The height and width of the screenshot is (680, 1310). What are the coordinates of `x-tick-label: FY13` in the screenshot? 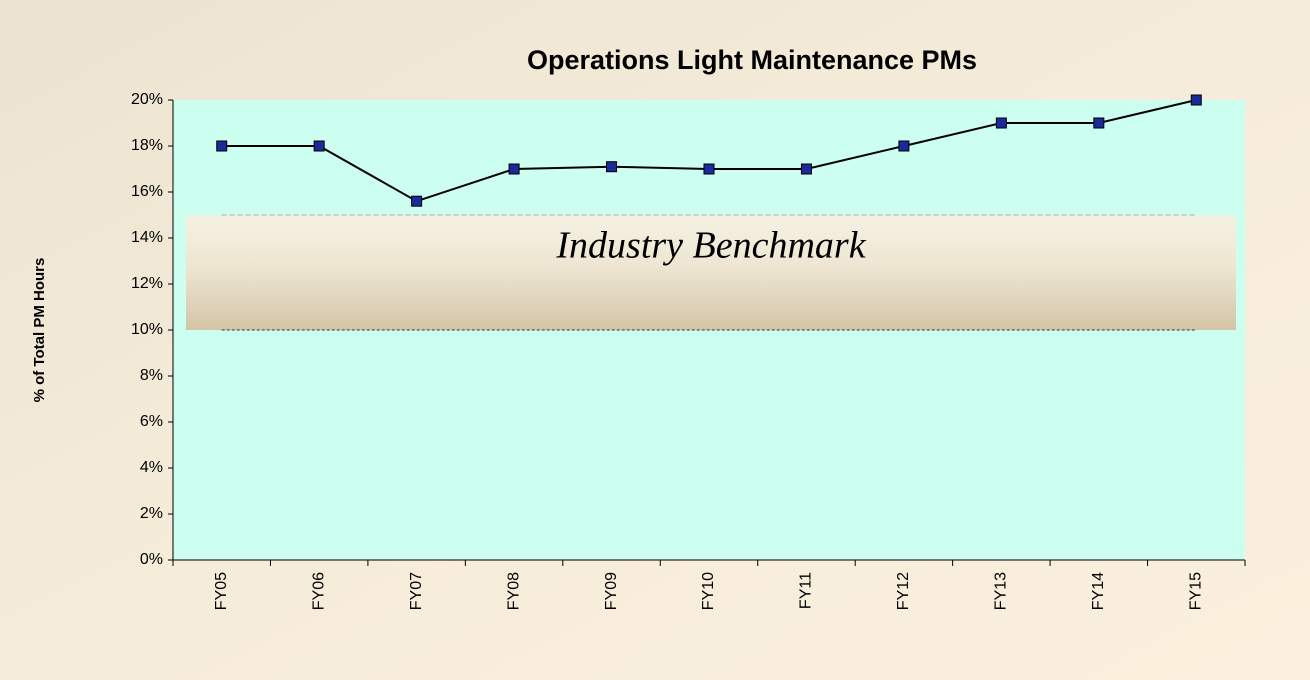 It's located at (1001, 591).